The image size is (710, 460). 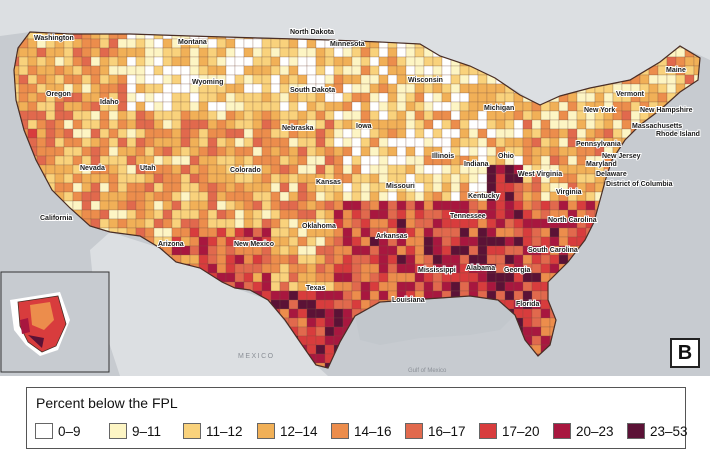 I want to click on state-label: Vermont, so click(x=630, y=94).